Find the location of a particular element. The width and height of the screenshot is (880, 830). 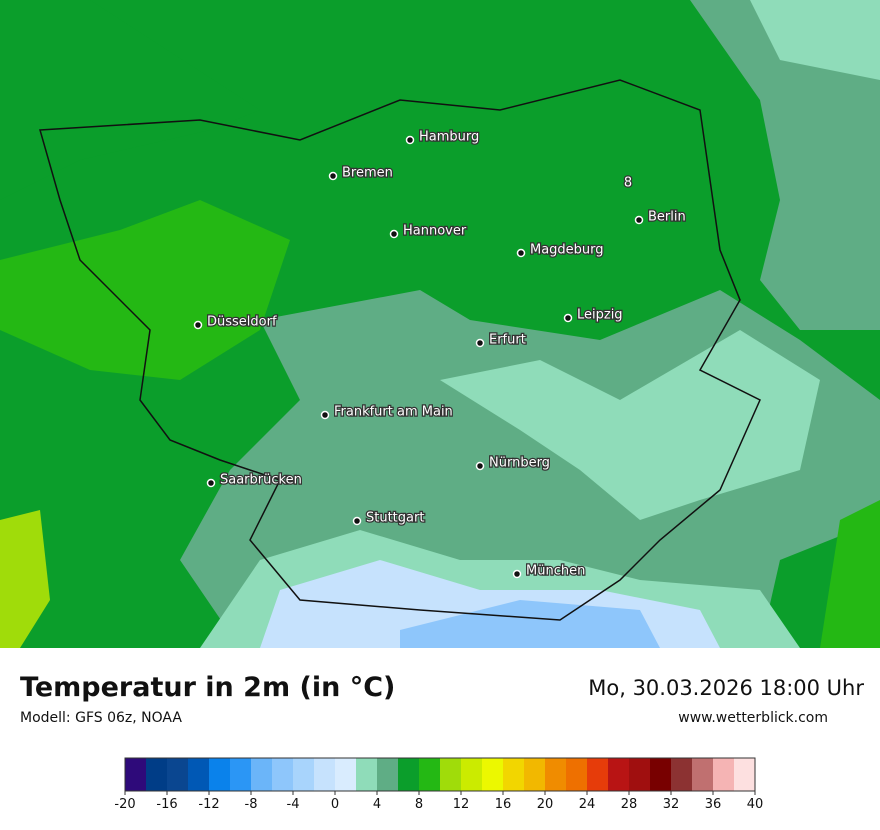

colorbar-frame is located at coordinates (440, 774).